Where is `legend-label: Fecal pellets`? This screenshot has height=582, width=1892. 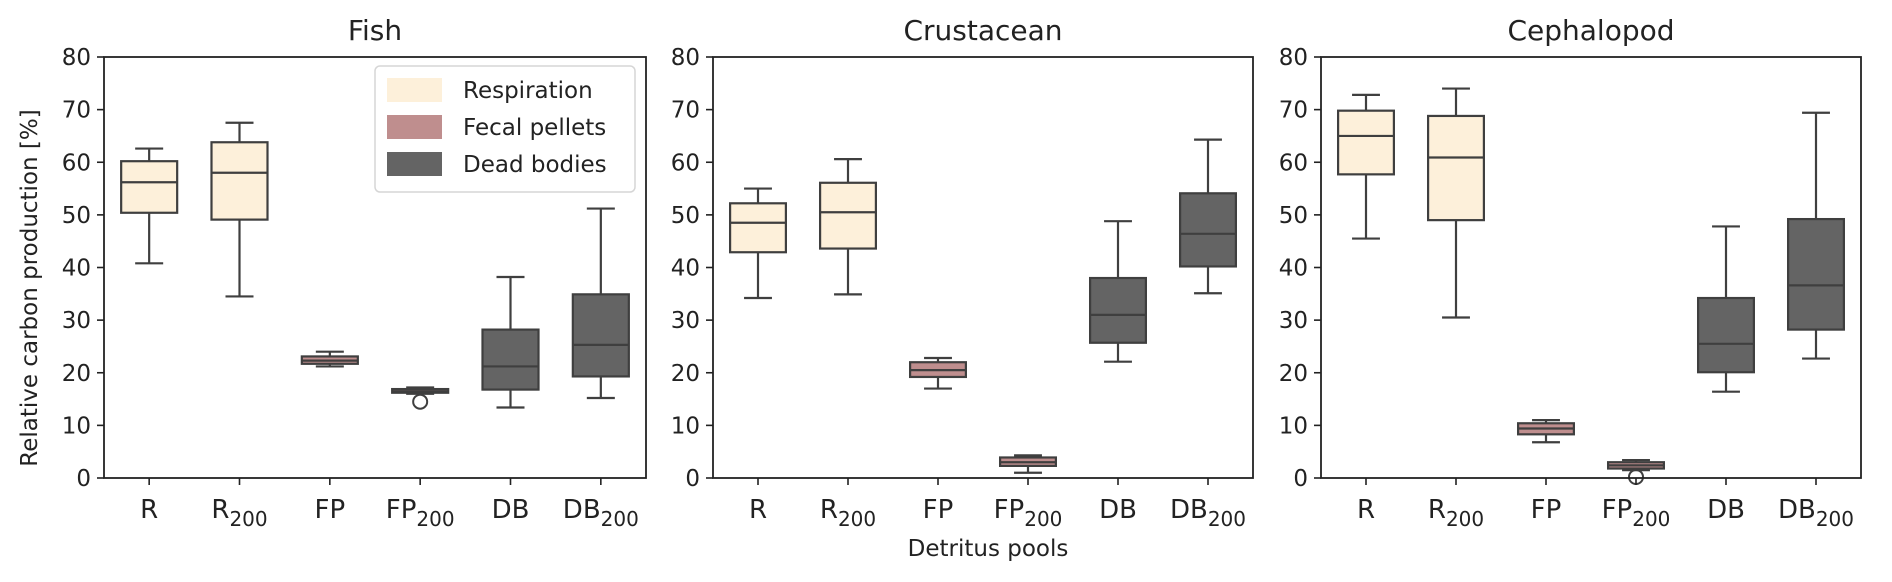 legend-label: Fecal pellets is located at coordinates (534, 128).